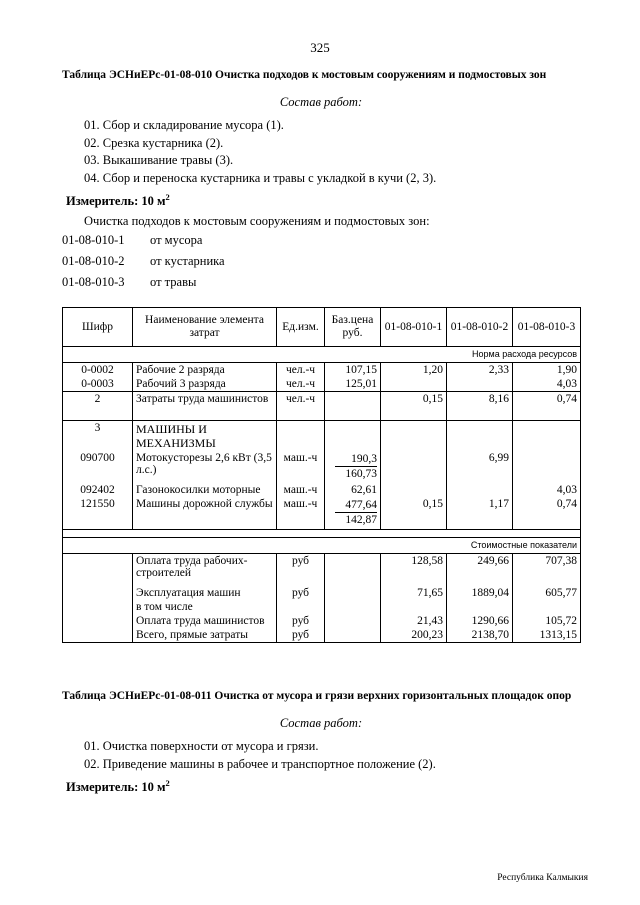 The height and width of the screenshot is (905, 640). What do you see at coordinates (546, 636) in the screenshot?
I see `cell-v3: 1313,15` at bounding box center [546, 636].